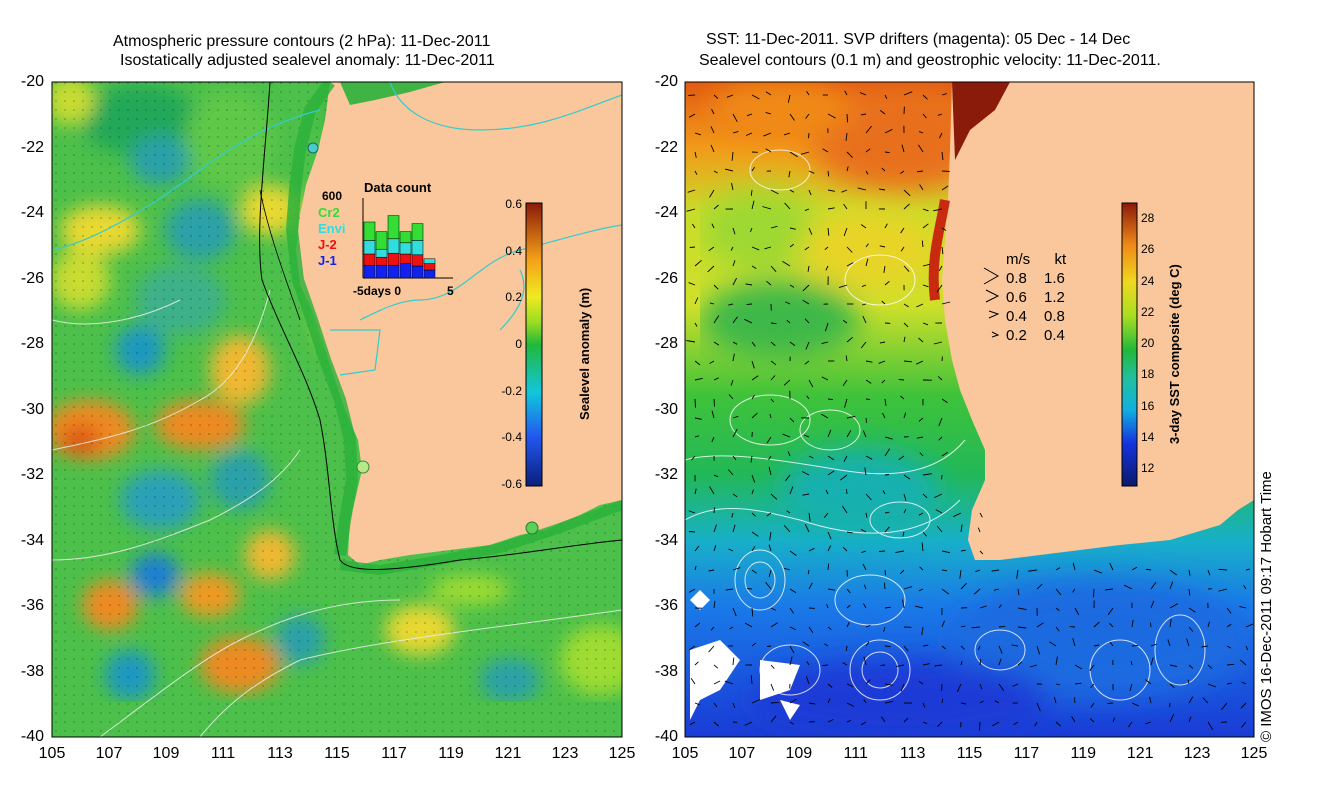 This screenshot has width=1320, height=810. Describe the element at coordinates (511, 484) in the screenshot. I see `colorbar-tick-label: -0.6` at that location.